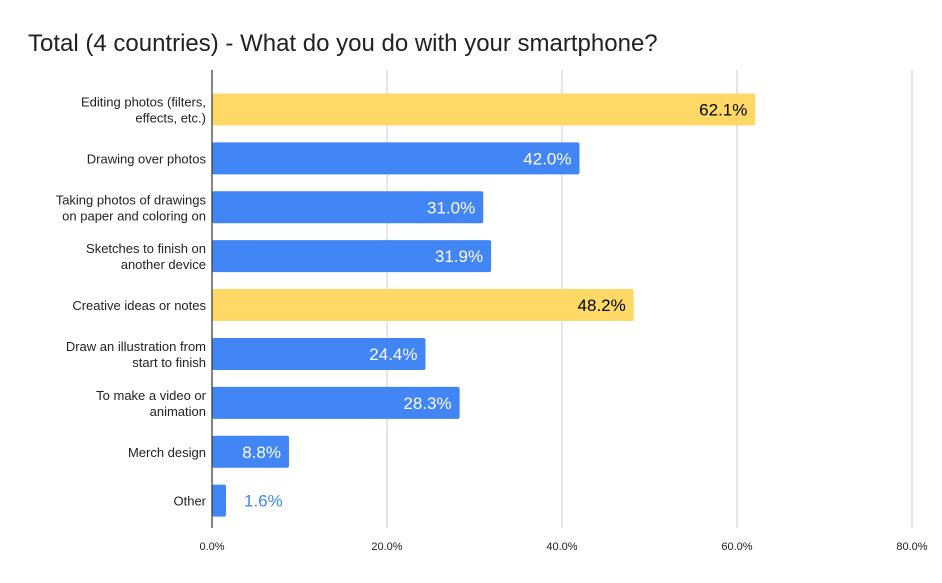 The height and width of the screenshot is (583, 942). Describe the element at coordinates (263, 501) in the screenshot. I see `data-label: 1.6%` at that location.